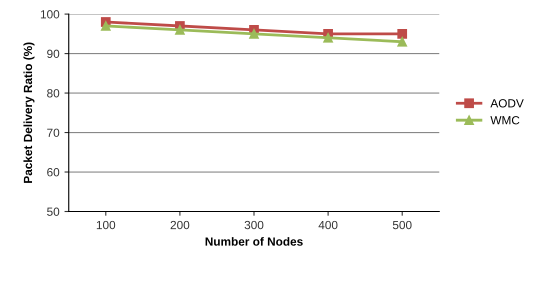 Image resolution: width=537 pixels, height=282 pixels. What do you see at coordinates (328, 225) in the screenshot?
I see `x-tick-label: 400` at bounding box center [328, 225].